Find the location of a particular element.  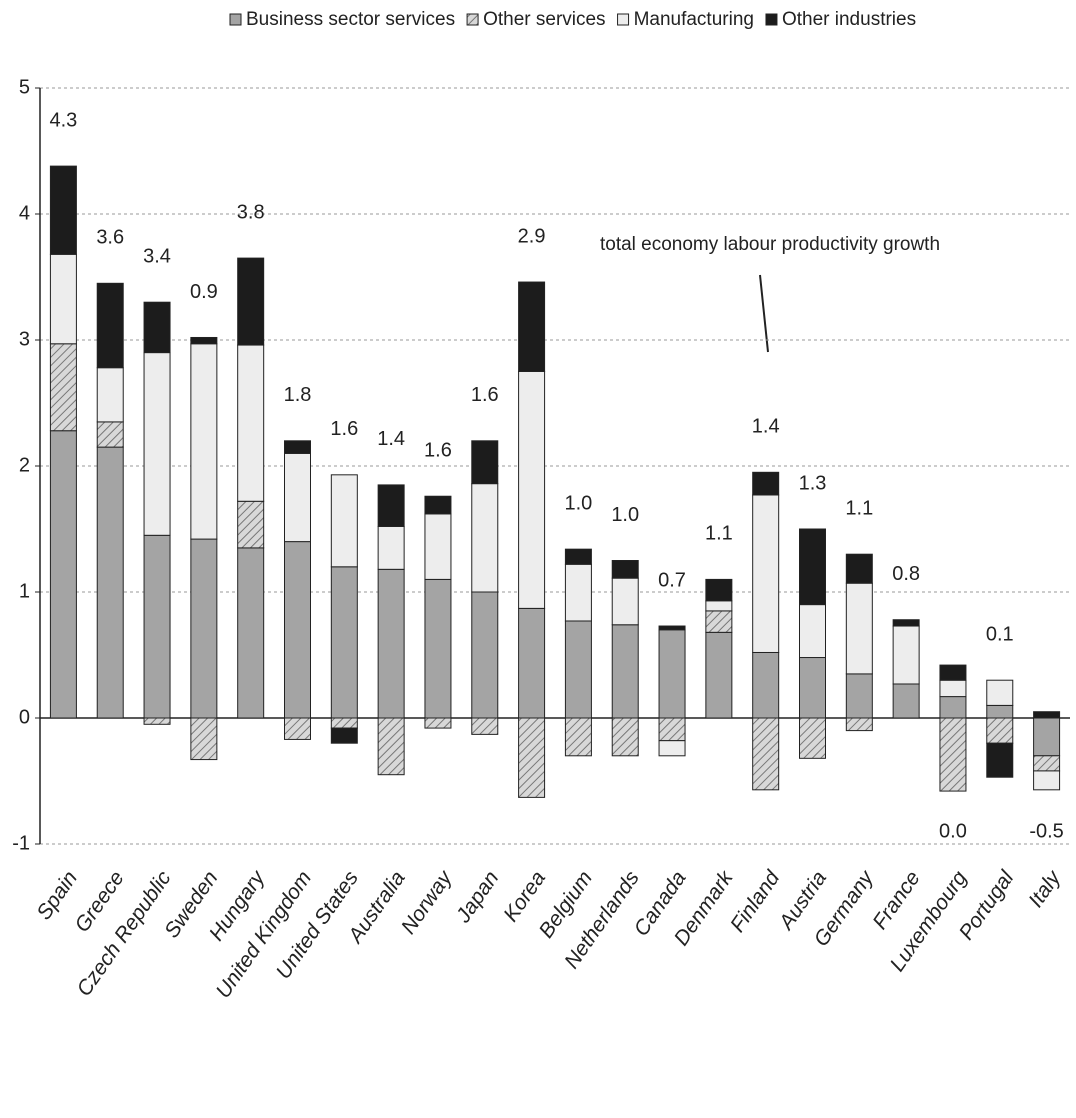

total-label: 0.0 is located at coordinates (953, 831).